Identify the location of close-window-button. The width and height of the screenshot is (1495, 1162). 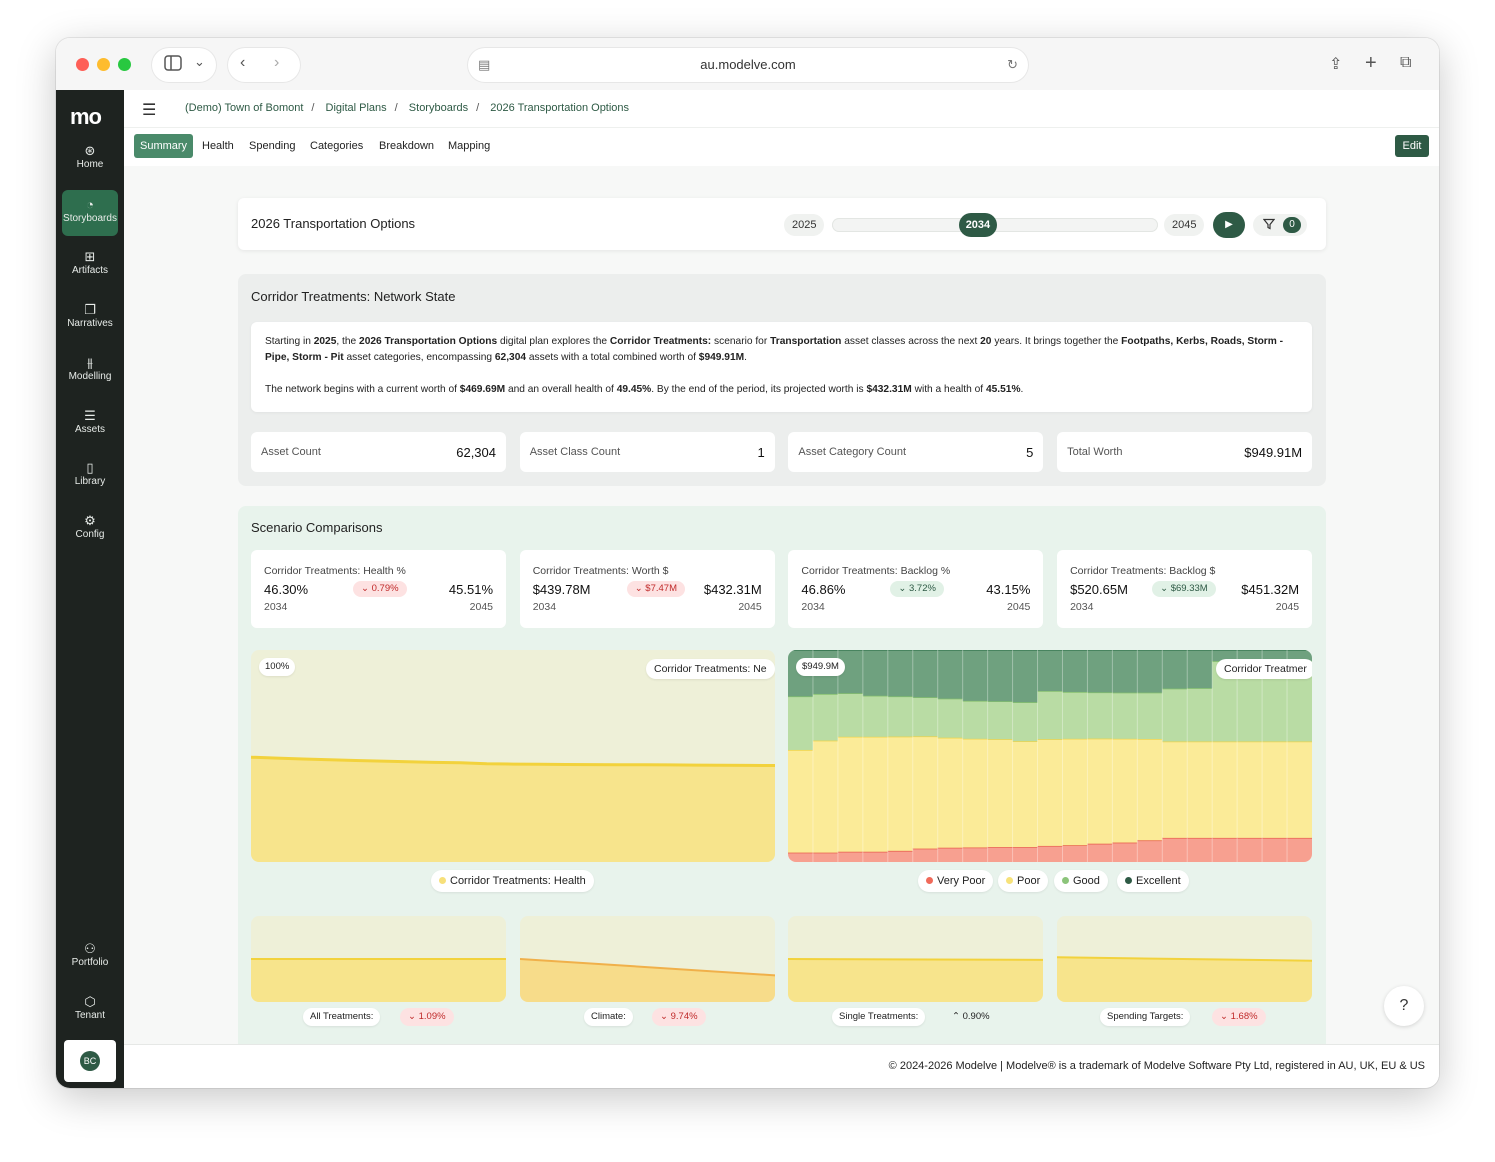
(82, 64).